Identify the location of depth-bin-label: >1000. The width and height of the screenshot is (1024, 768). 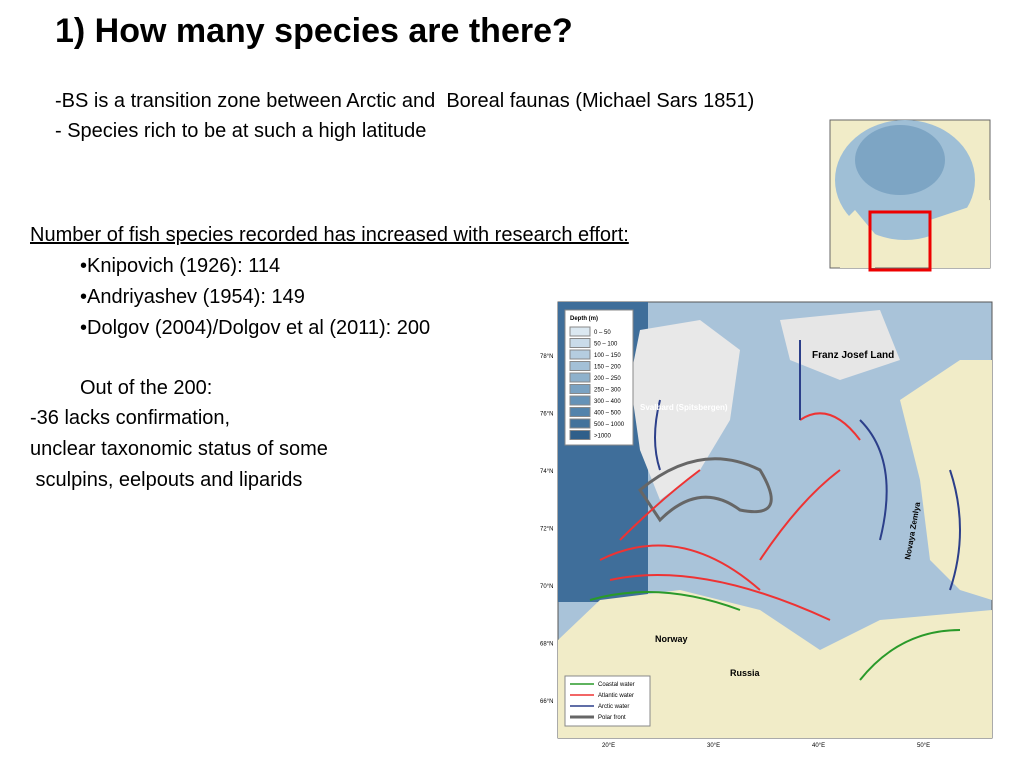
(603, 437).